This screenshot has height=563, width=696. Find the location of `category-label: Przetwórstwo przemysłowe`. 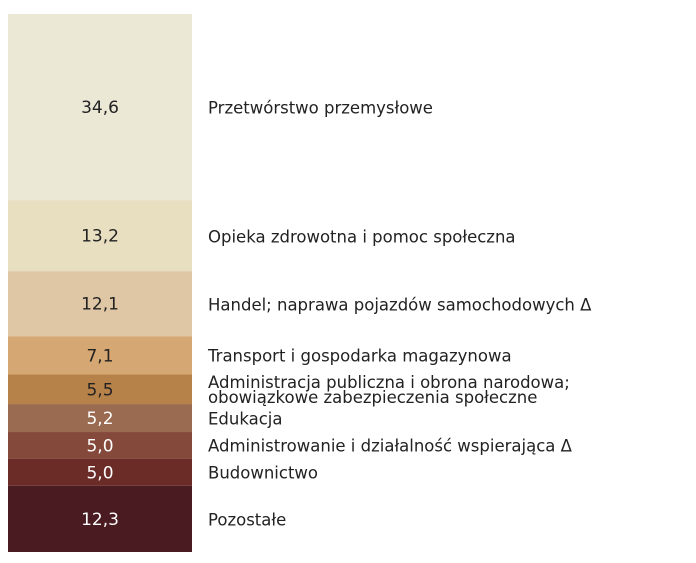

category-label: Przetwórstwo przemysłowe is located at coordinates (320, 108).